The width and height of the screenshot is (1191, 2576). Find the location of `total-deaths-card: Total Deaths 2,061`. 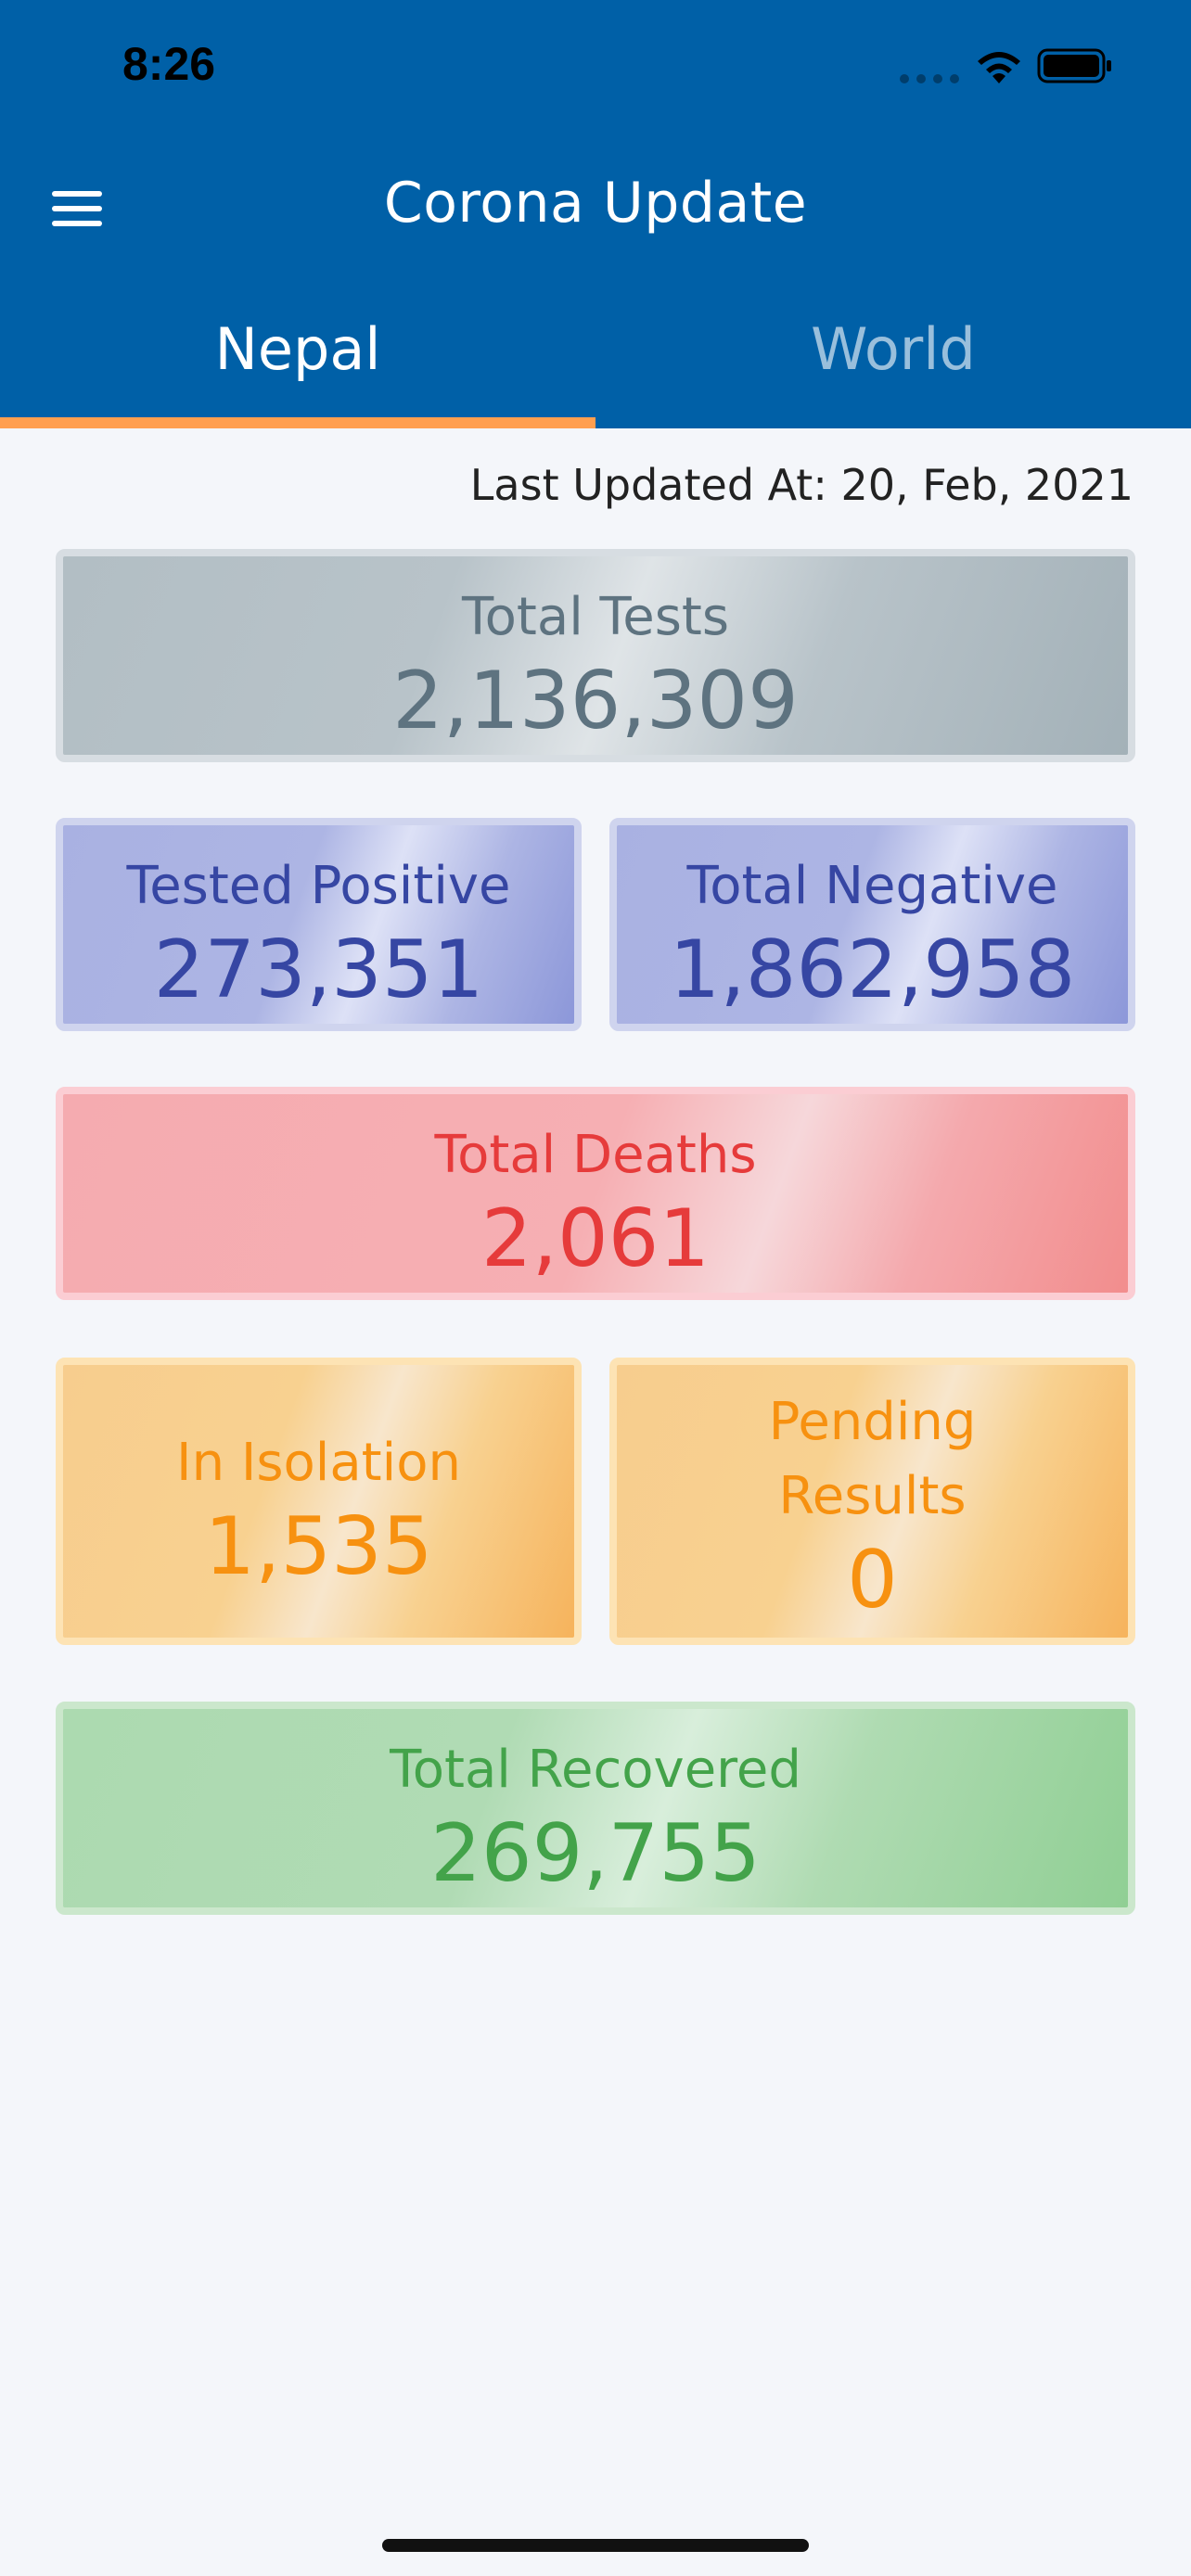

total-deaths-card: Total Deaths 2,061 is located at coordinates (595, 1193).